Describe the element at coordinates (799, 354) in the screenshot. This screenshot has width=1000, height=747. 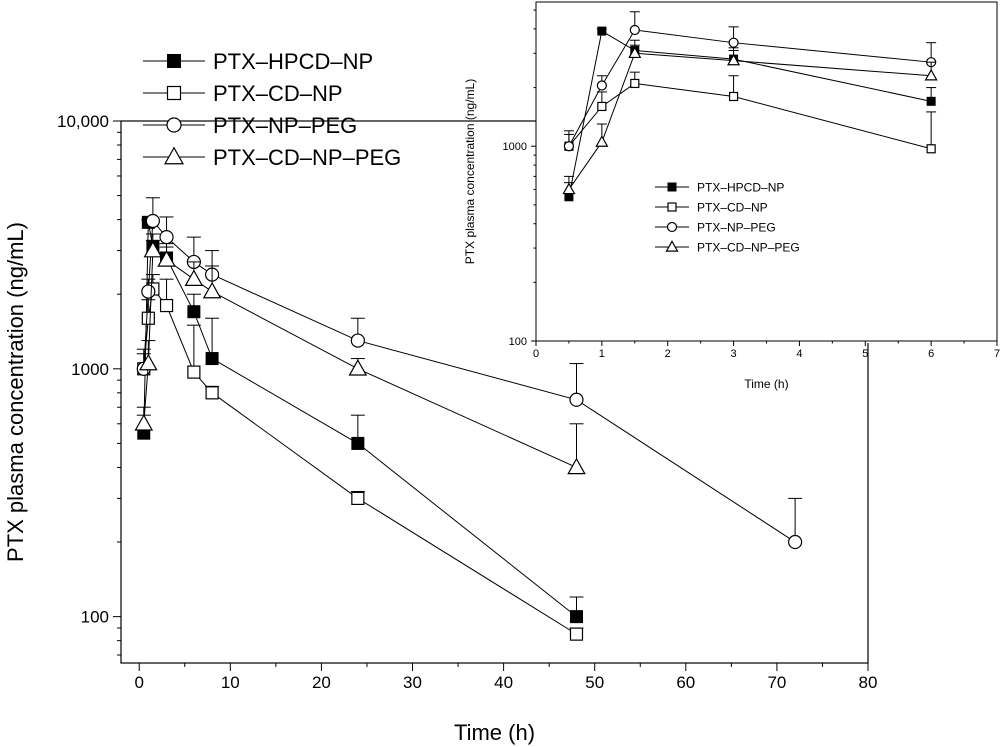
I see `x-tick-label: 4` at that location.